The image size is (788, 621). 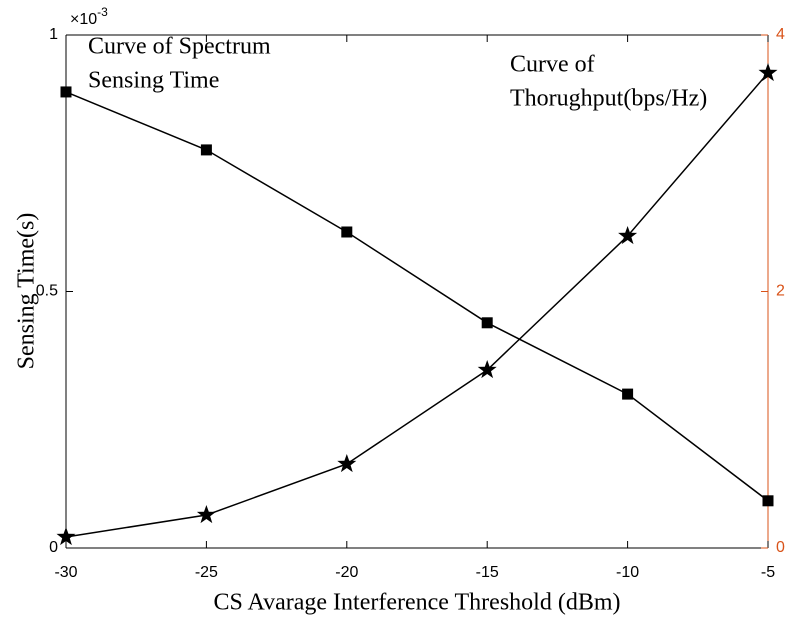 What do you see at coordinates (780, 34) in the screenshot?
I see `y2-tick-label: 4` at bounding box center [780, 34].